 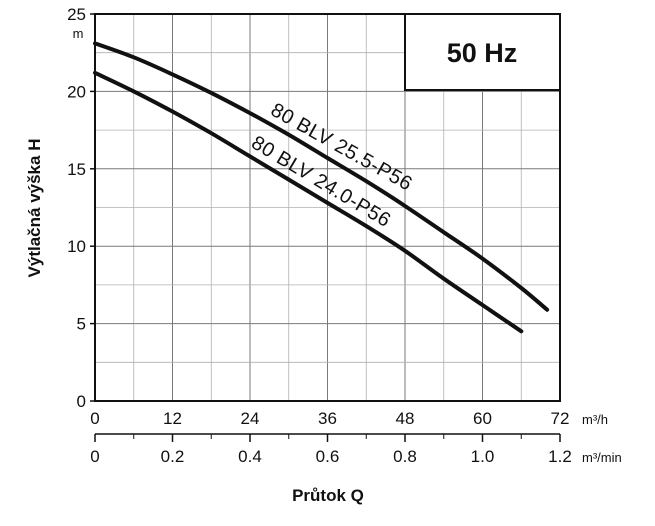 What do you see at coordinates (76, 246) in the screenshot?
I see `y-tick-label: 10` at bounding box center [76, 246].